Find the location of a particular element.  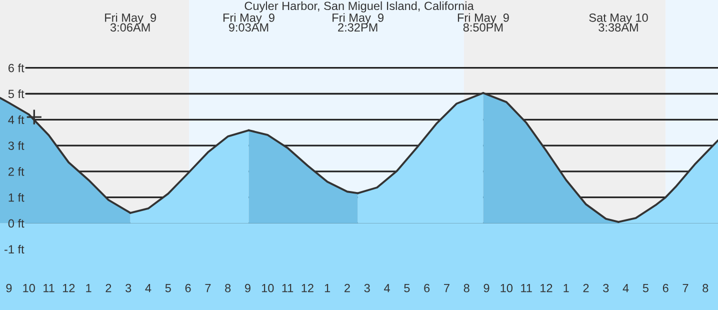

annotation: Fri May 9 8:50PM is located at coordinates (483, 22).